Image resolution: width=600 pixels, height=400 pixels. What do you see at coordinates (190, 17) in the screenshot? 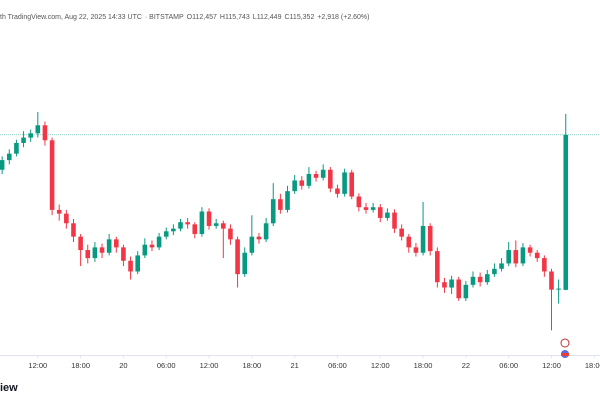
I see `header-text: O` at bounding box center [190, 17].